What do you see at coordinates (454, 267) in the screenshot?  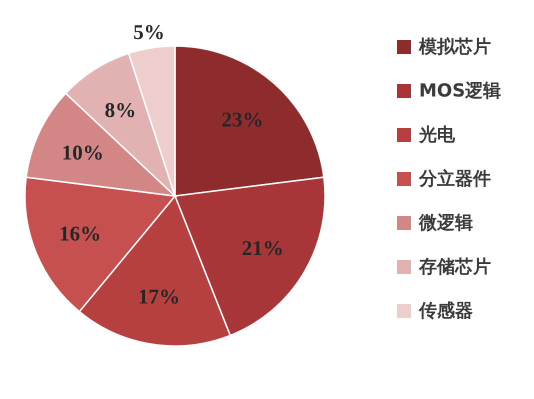 I see `legend-label: 存储芯片` at bounding box center [454, 267].